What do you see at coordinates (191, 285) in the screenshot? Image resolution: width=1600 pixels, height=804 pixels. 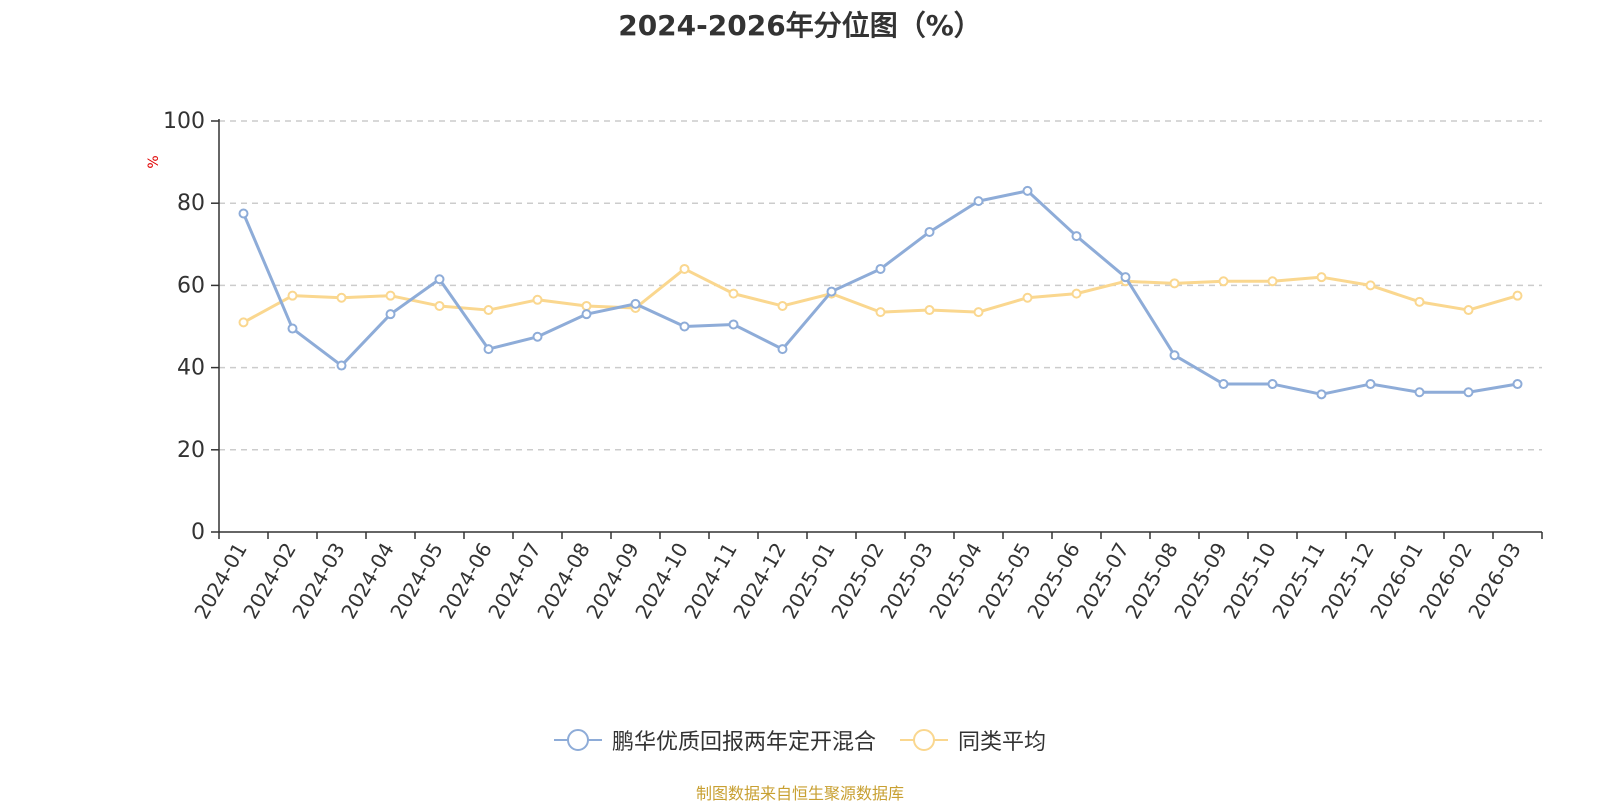 I see `y-tick-label: 60` at bounding box center [191, 285].